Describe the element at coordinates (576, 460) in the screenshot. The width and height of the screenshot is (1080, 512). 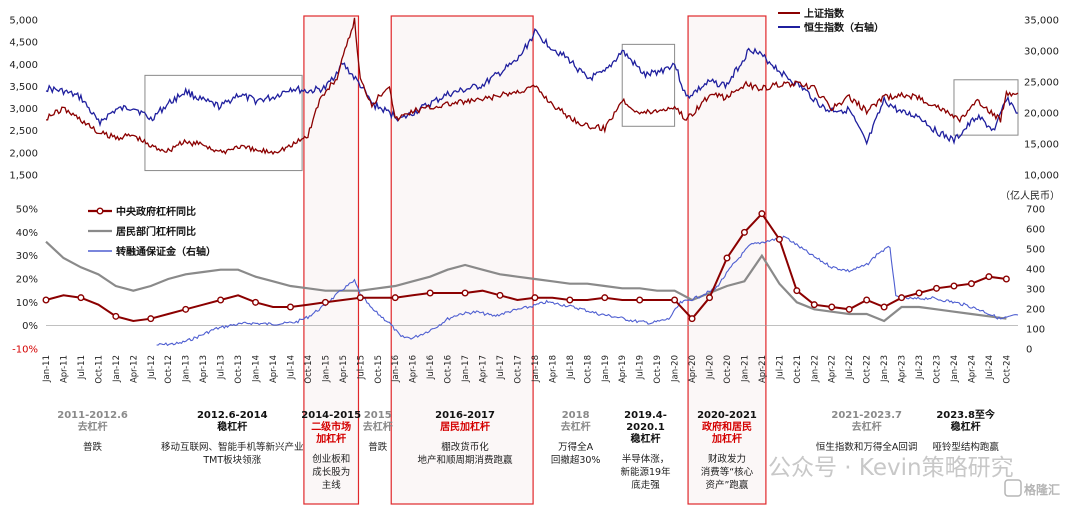
I see `annotation-text: 回撤超30%` at that location.